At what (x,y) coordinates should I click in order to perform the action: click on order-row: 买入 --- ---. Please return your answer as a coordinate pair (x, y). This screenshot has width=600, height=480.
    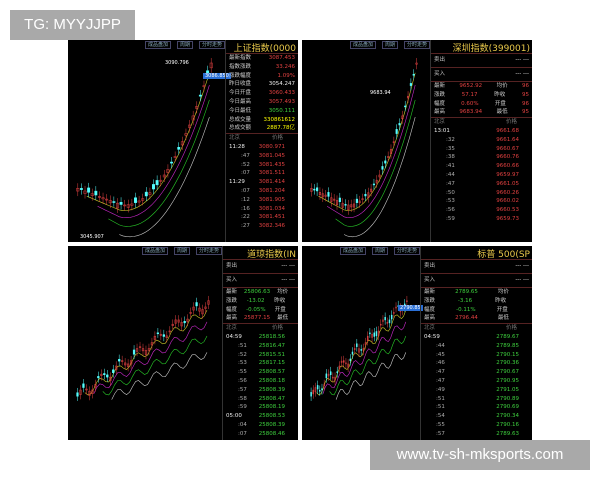
    Looking at the image, I should click on (481, 75).